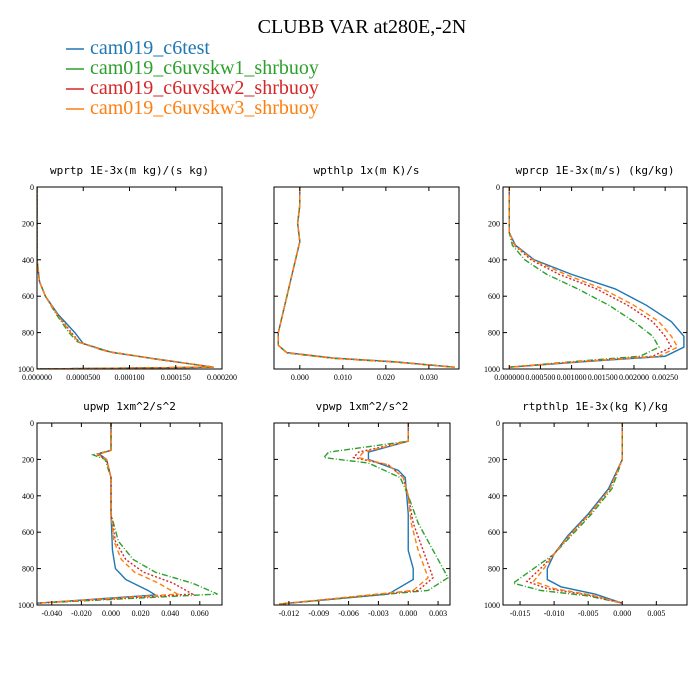 The width and height of the screenshot is (700, 700). I want to click on x-tick-label: -0.010, so click(554, 613).